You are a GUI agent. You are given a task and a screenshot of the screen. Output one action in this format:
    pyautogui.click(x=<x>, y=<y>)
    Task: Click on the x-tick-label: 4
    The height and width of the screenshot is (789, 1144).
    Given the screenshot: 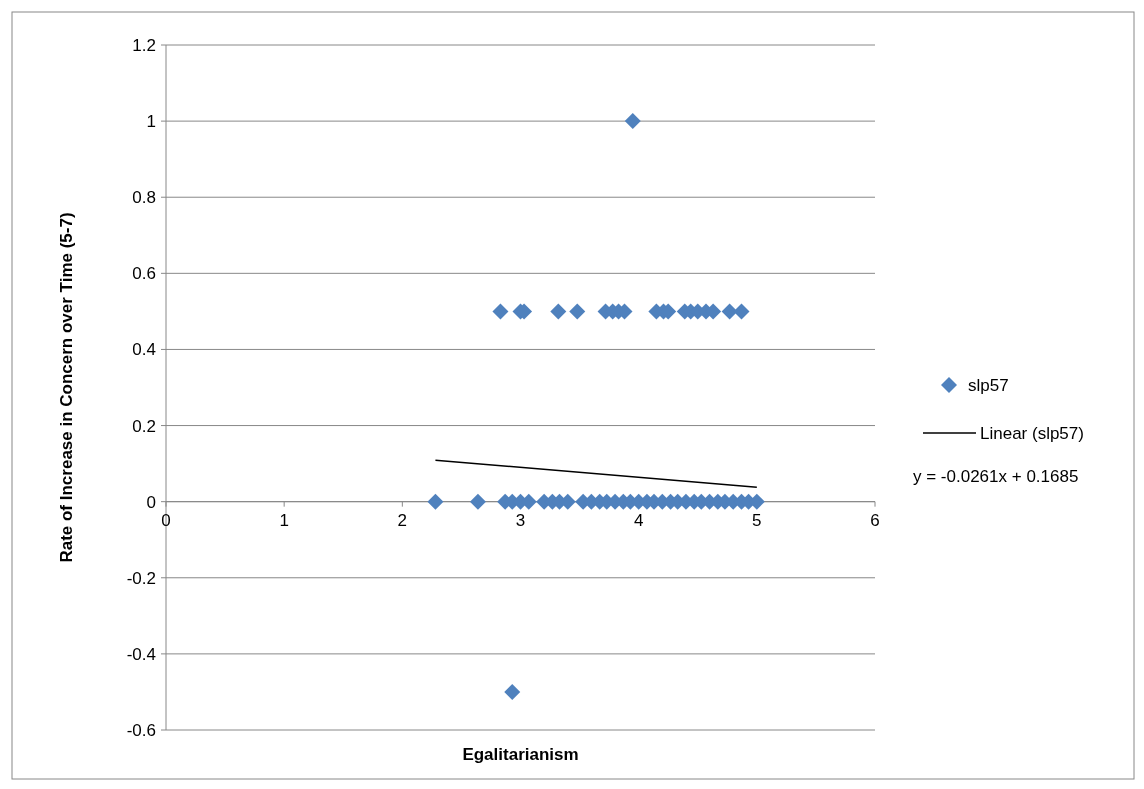 What is the action you would take?
    pyautogui.click(x=638, y=520)
    